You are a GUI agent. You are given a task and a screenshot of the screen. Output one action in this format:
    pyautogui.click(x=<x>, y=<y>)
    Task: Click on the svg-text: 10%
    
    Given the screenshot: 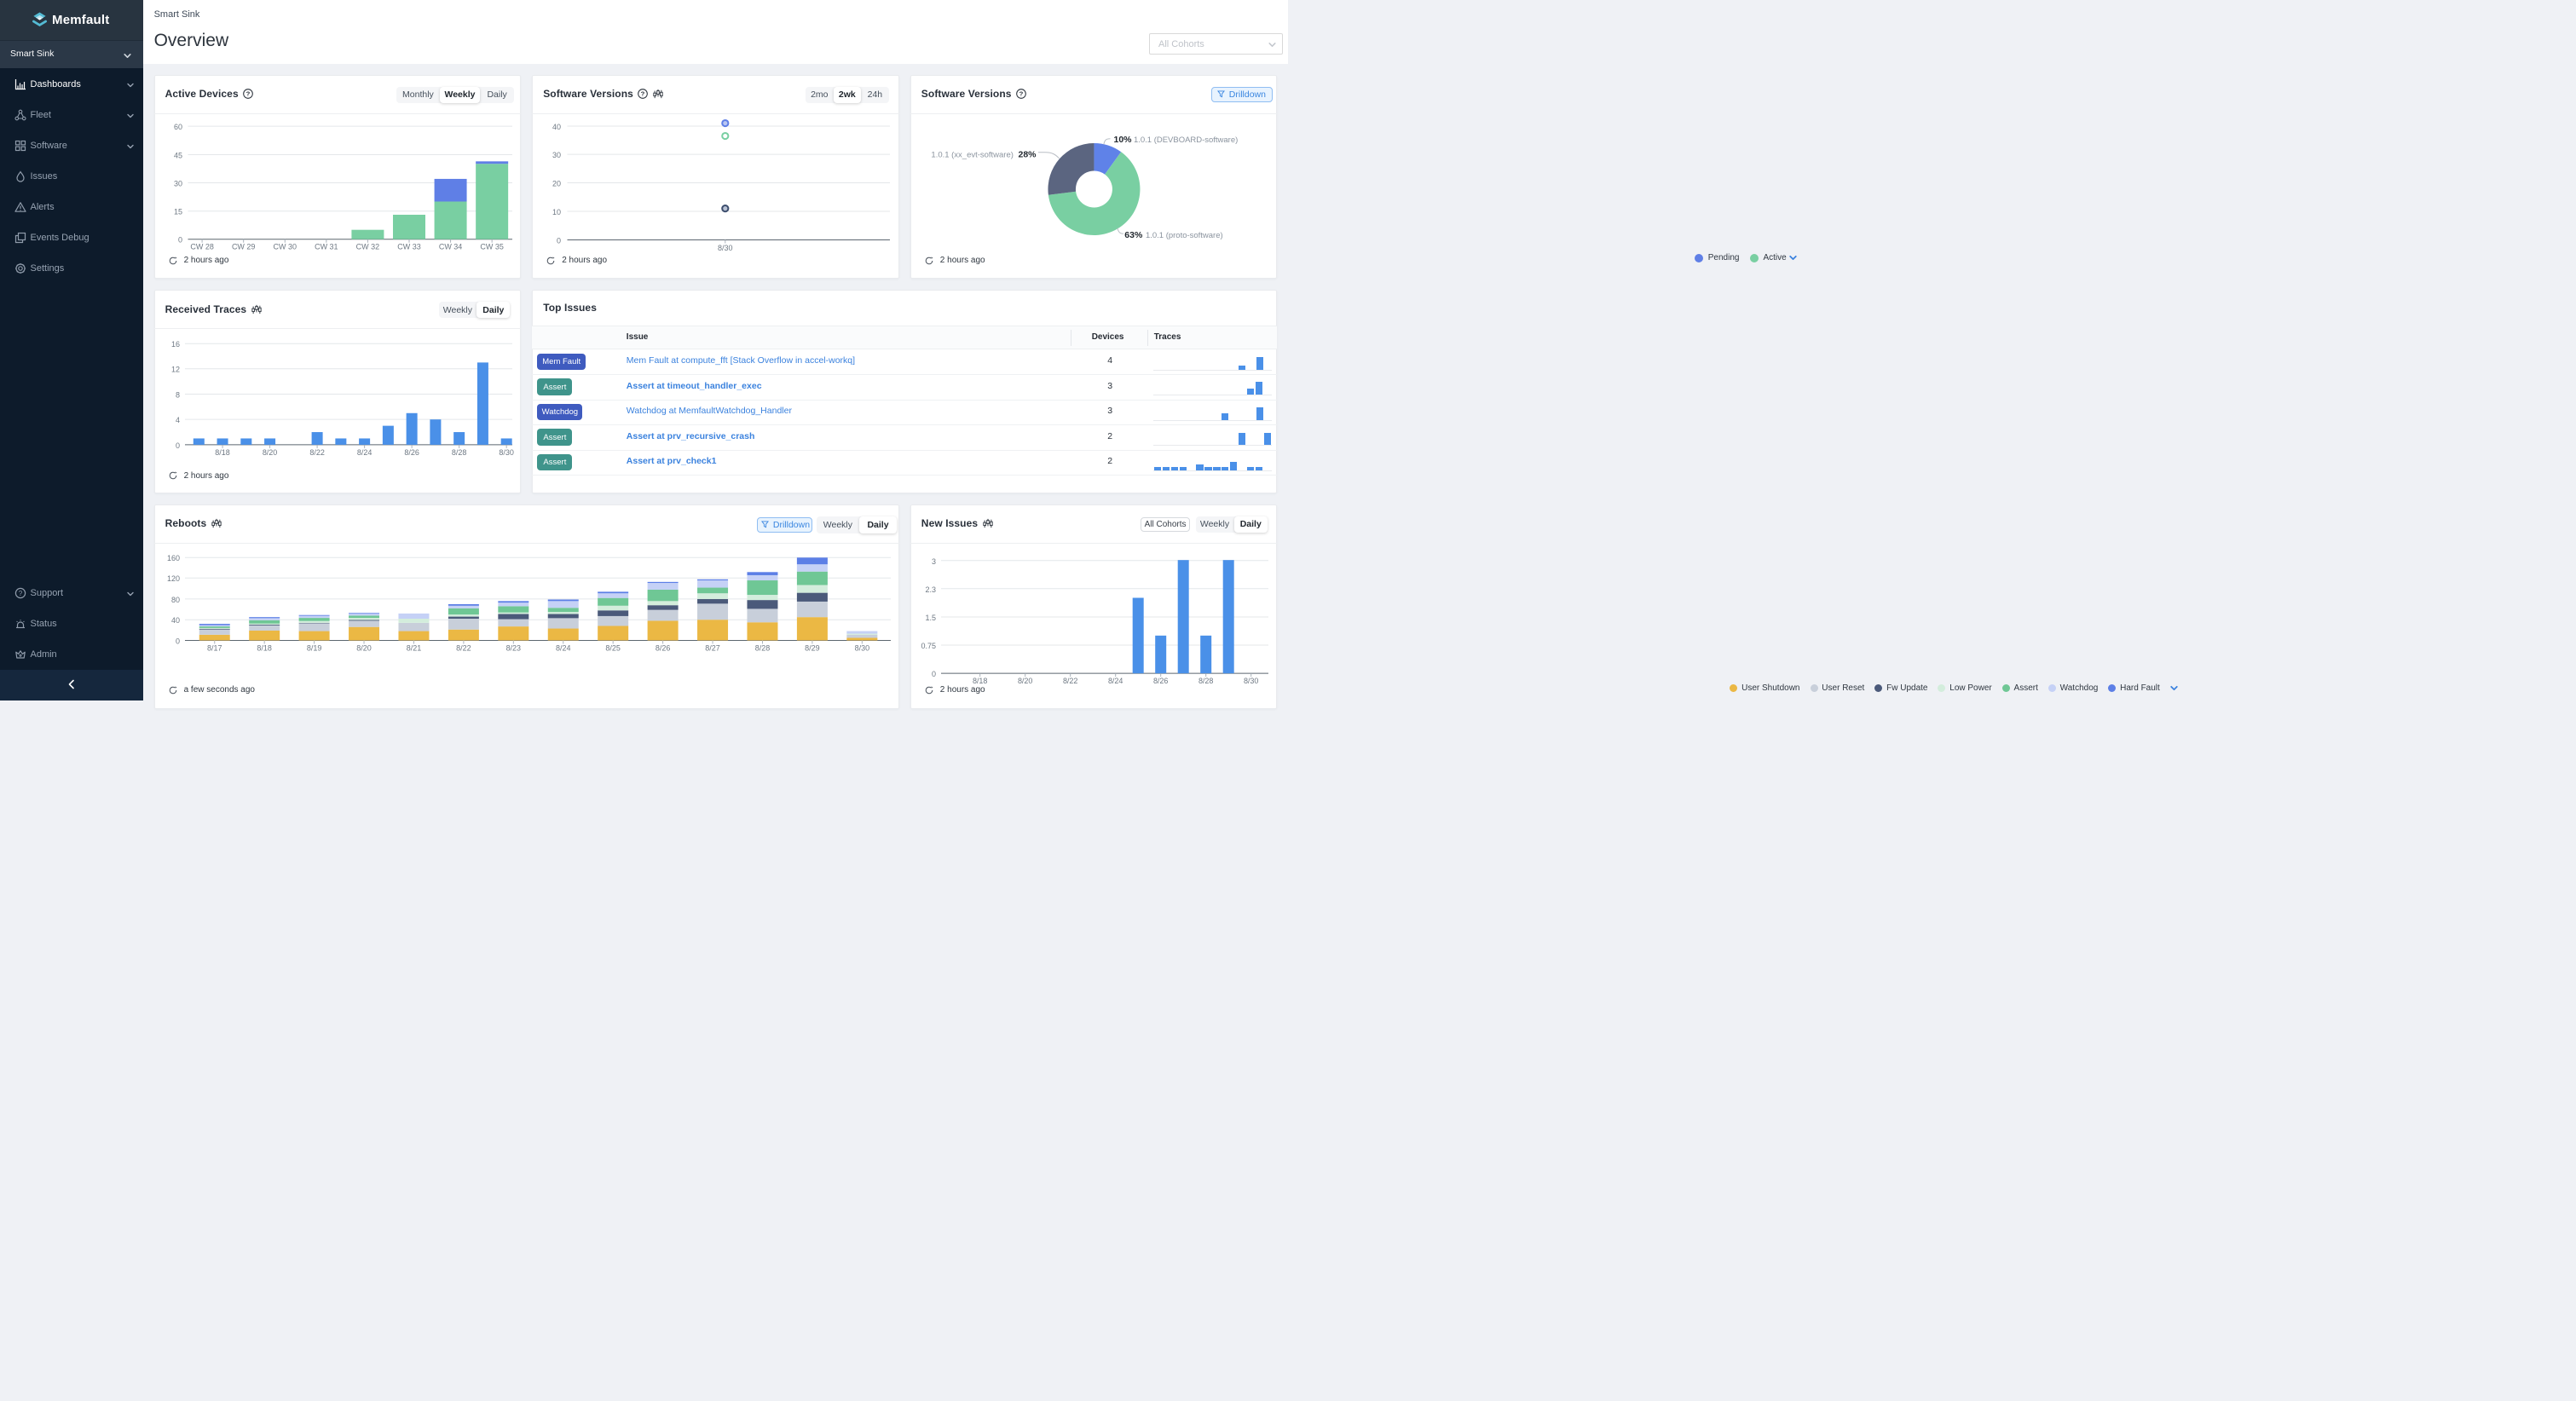 What is the action you would take?
    pyautogui.click(x=1122, y=140)
    